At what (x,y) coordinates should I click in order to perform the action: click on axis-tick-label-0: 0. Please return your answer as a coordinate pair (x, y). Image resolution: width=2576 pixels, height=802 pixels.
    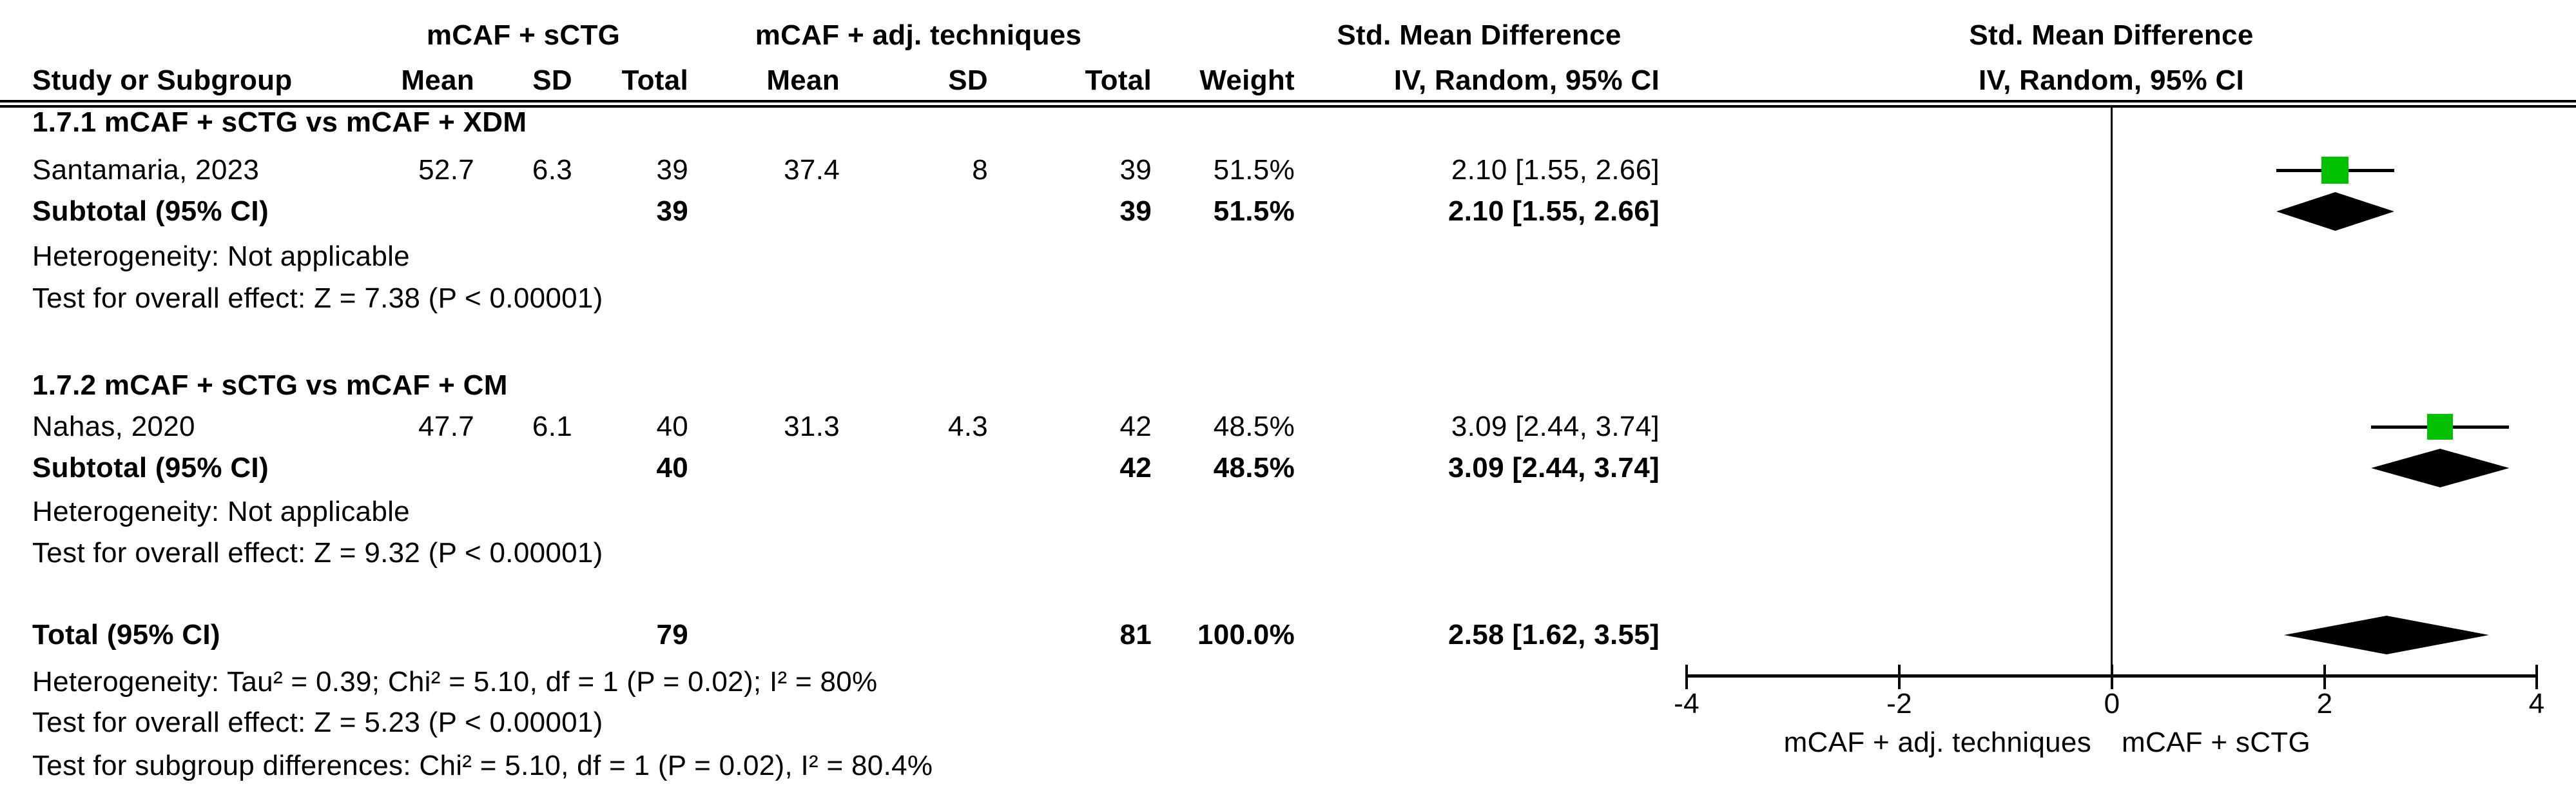
    Looking at the image, I should click on (2112, 703).